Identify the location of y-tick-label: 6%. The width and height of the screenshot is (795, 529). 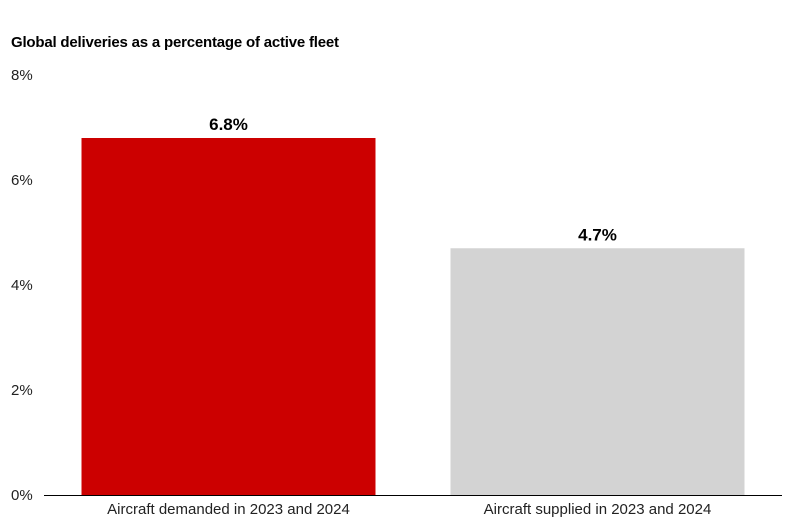
(22, 180).